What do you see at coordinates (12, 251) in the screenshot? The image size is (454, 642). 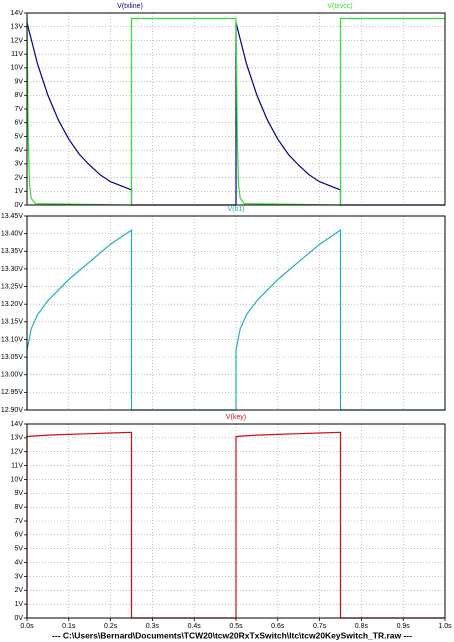 I see `y-tick-label: 13.35V` at bounding box center [12, 251].